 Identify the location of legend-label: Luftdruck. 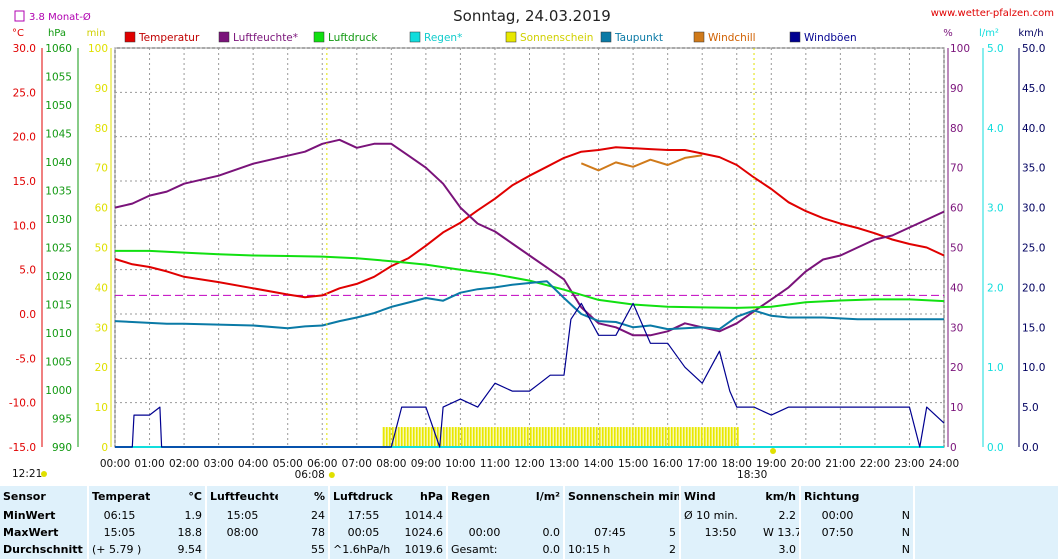
(353, 38).